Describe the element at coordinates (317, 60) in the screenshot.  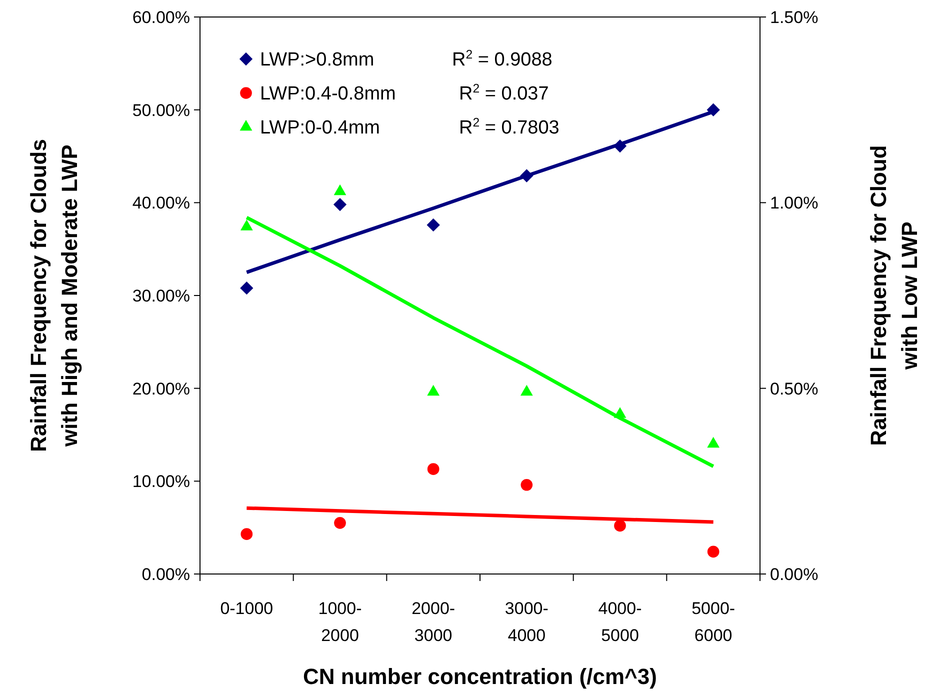
I see `legend-label: LWP:>0.8mm` at that location.